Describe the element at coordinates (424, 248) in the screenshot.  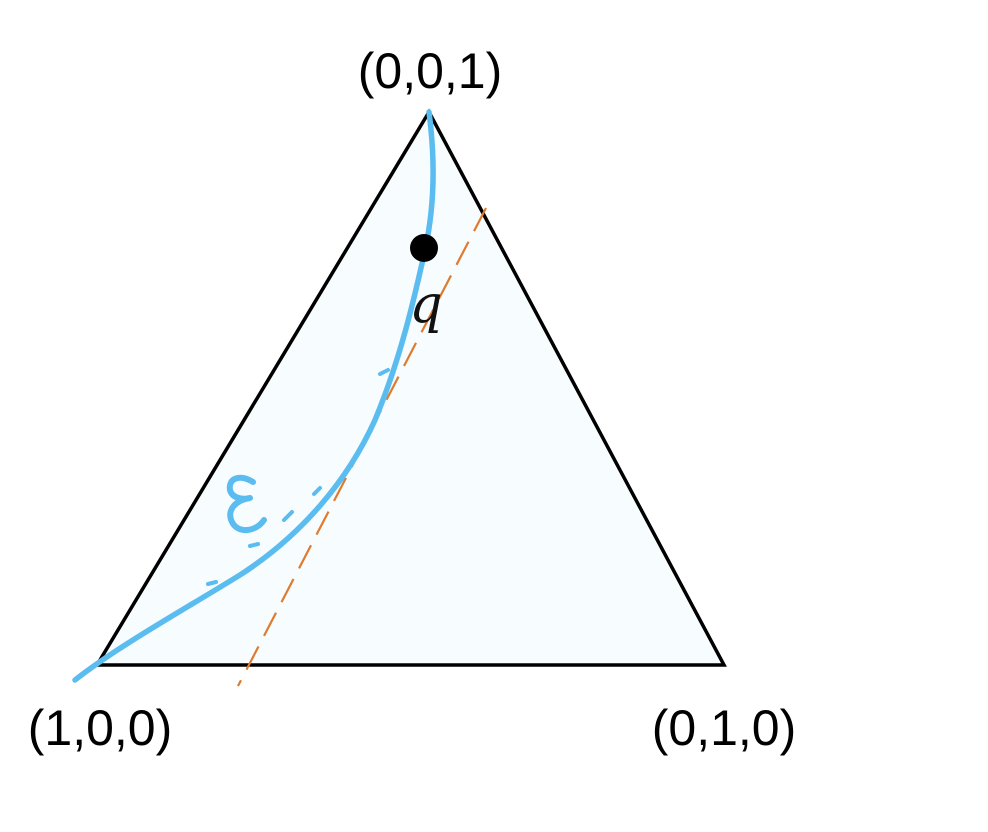
I see `point-q-marker` at that location.